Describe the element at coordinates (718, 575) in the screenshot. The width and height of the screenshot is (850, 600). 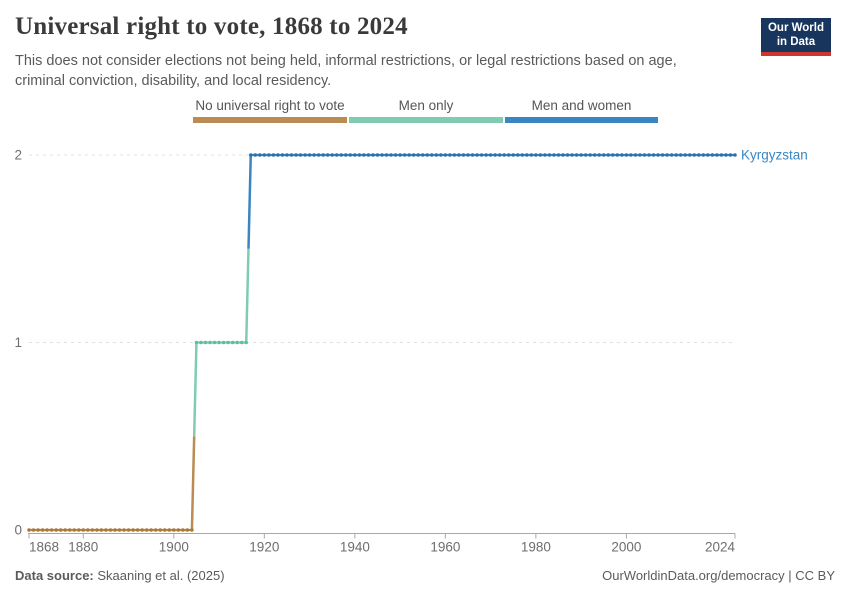
I see `owid-url-license: OurWorldinData.org/democracy | CC BY` at that location.